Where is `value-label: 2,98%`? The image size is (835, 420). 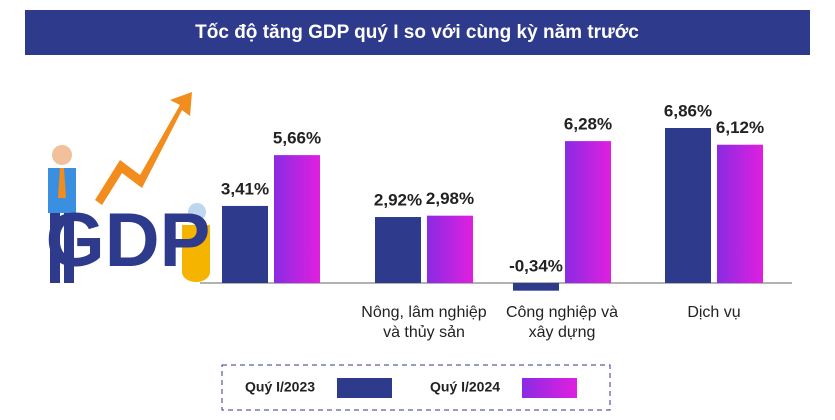
value-label: 2,98% is located at coordinates (450, 198).